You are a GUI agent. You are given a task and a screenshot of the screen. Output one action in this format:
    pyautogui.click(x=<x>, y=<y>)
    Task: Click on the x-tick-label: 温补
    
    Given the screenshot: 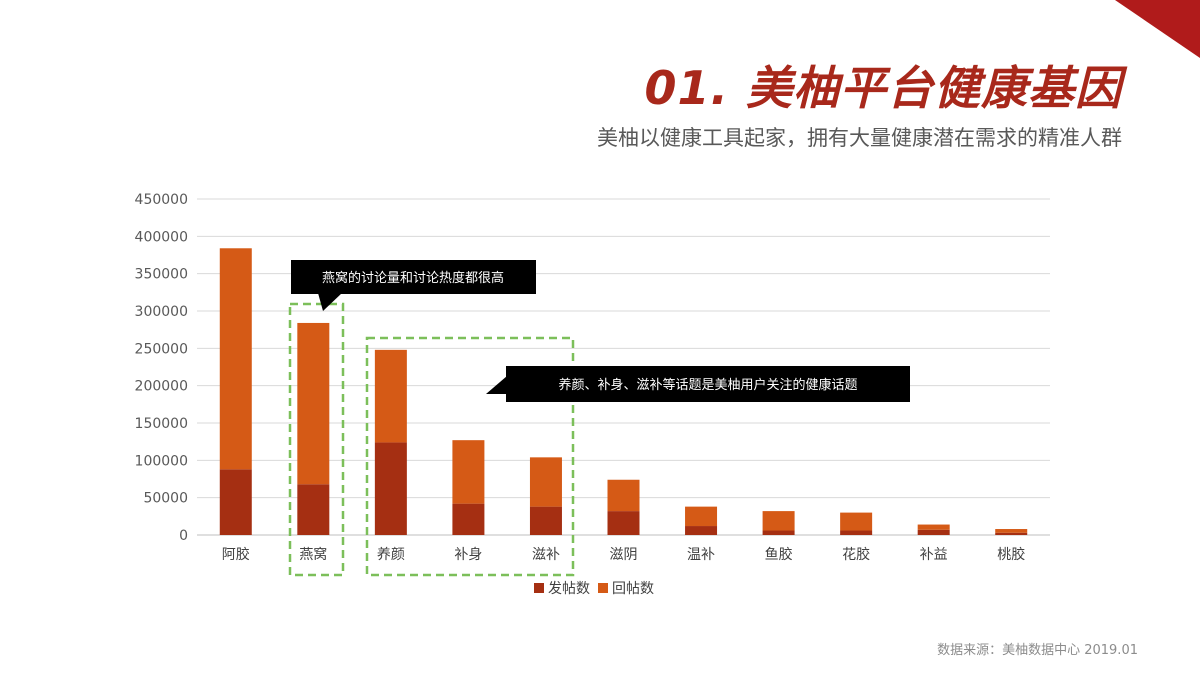 What is the action you would take?
    pyautogui.click(x=701, y=555)
    